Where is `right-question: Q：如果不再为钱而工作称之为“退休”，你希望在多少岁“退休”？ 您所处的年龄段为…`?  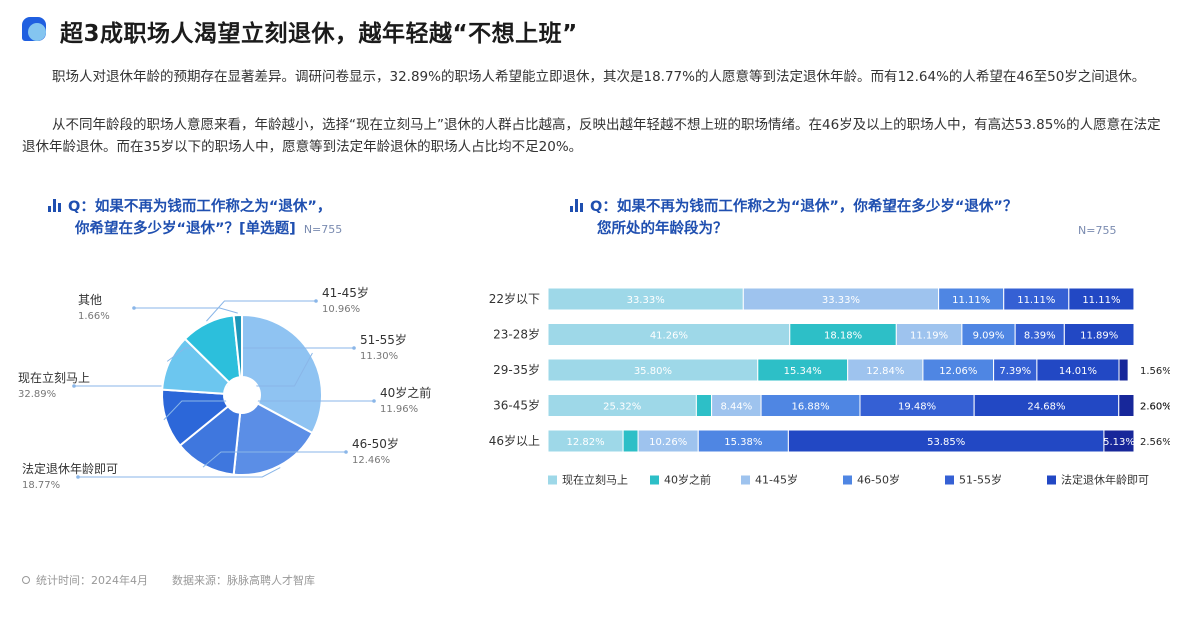
right-question: Q：如果不再为钱而工作称之为“退休”，你希望在多少岁“退休”？ 您所处的年龄段为… is located at coordinates (863, 218).